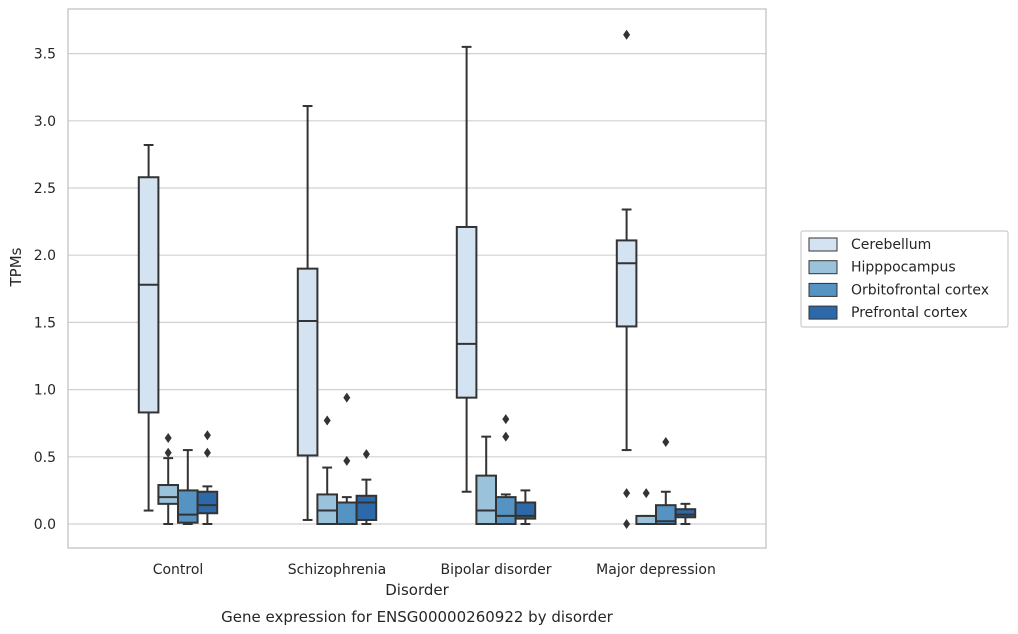 The height and width of the screenshot is (634, 1018). I want to click on legend-frame, so click(904, 279).